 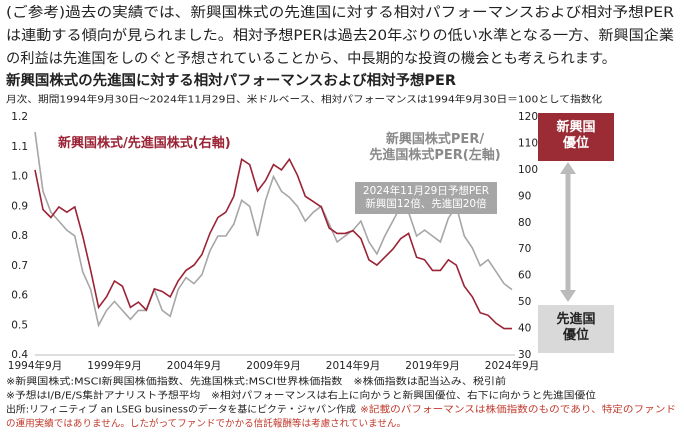 What do you see at coordinates (524, 355) in the screenshot?
I see `y2-tick-label: 30` at bounding box center [524, 355].